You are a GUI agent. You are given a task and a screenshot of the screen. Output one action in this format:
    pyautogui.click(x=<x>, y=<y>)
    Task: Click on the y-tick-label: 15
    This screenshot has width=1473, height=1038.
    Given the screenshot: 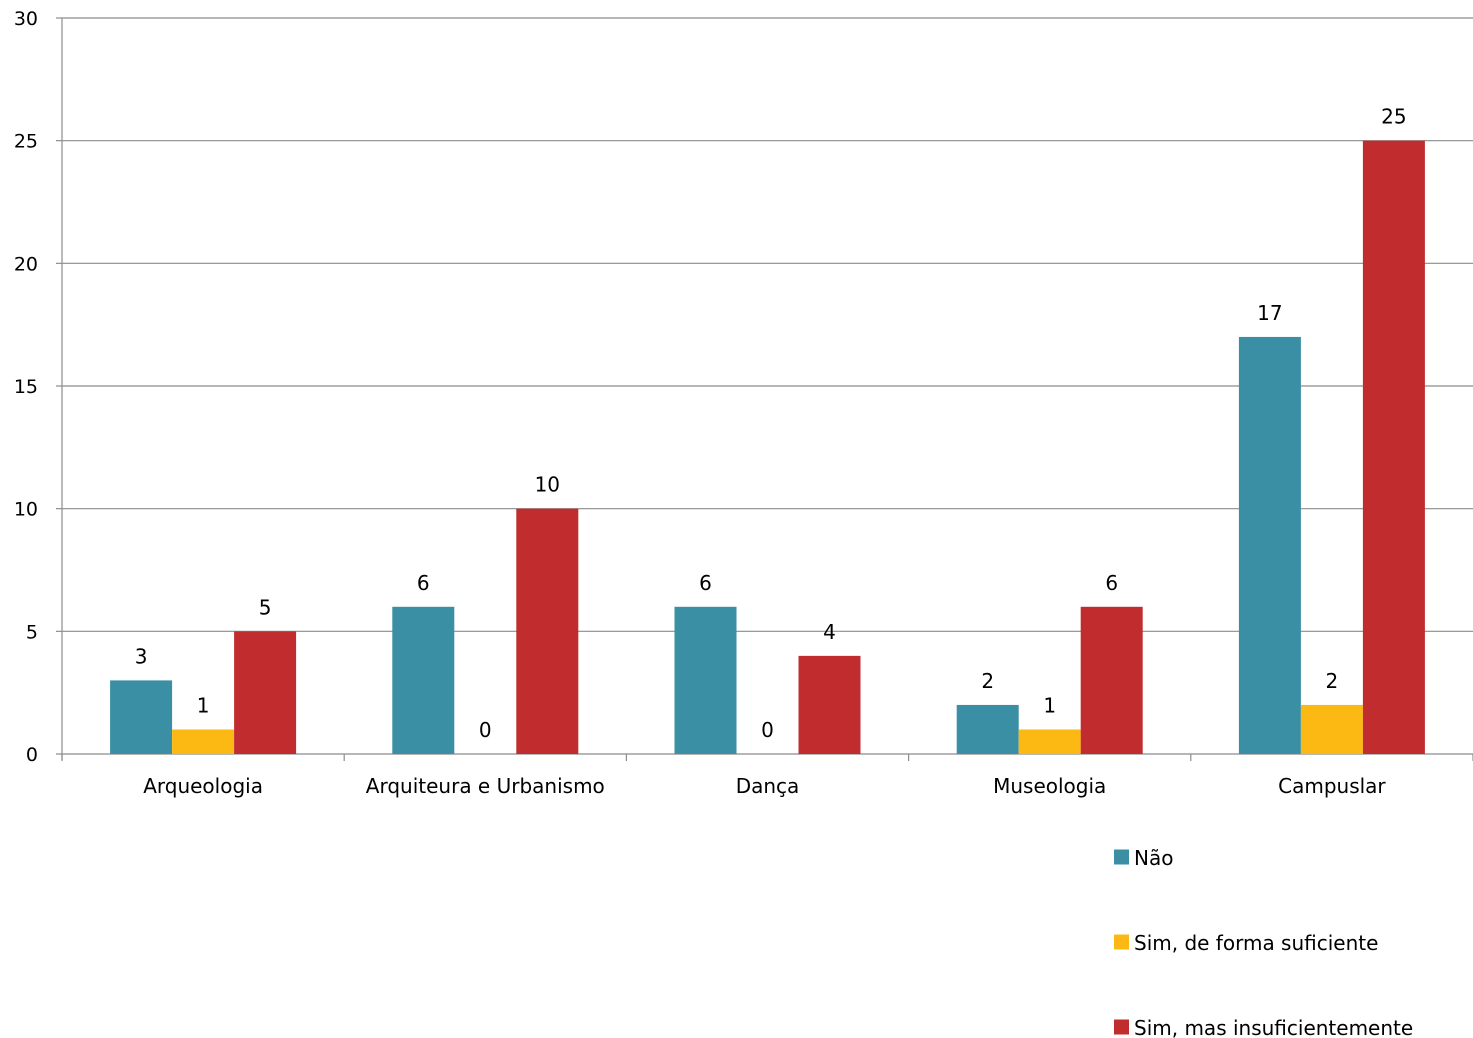 What is the action you would take?
    pyautogui.click(x=26, y=387)
    